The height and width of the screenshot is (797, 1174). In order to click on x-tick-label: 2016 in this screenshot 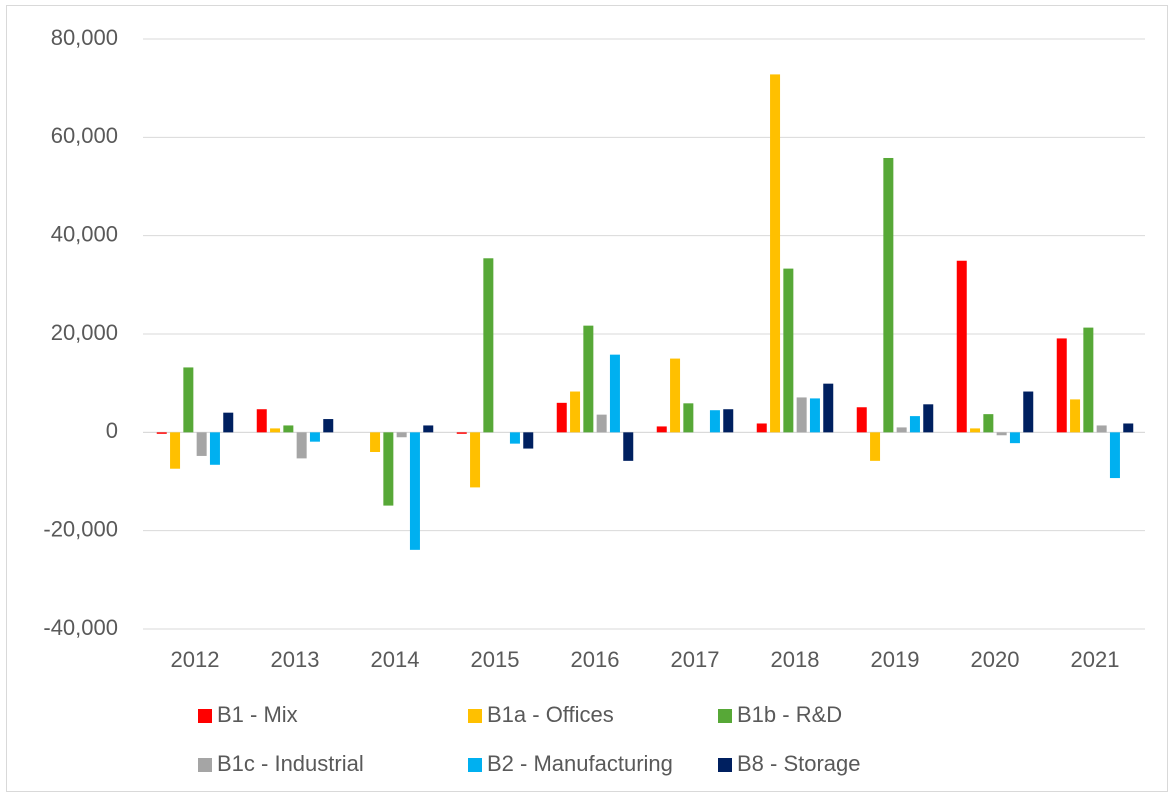, I will do `click(595, 659)`.